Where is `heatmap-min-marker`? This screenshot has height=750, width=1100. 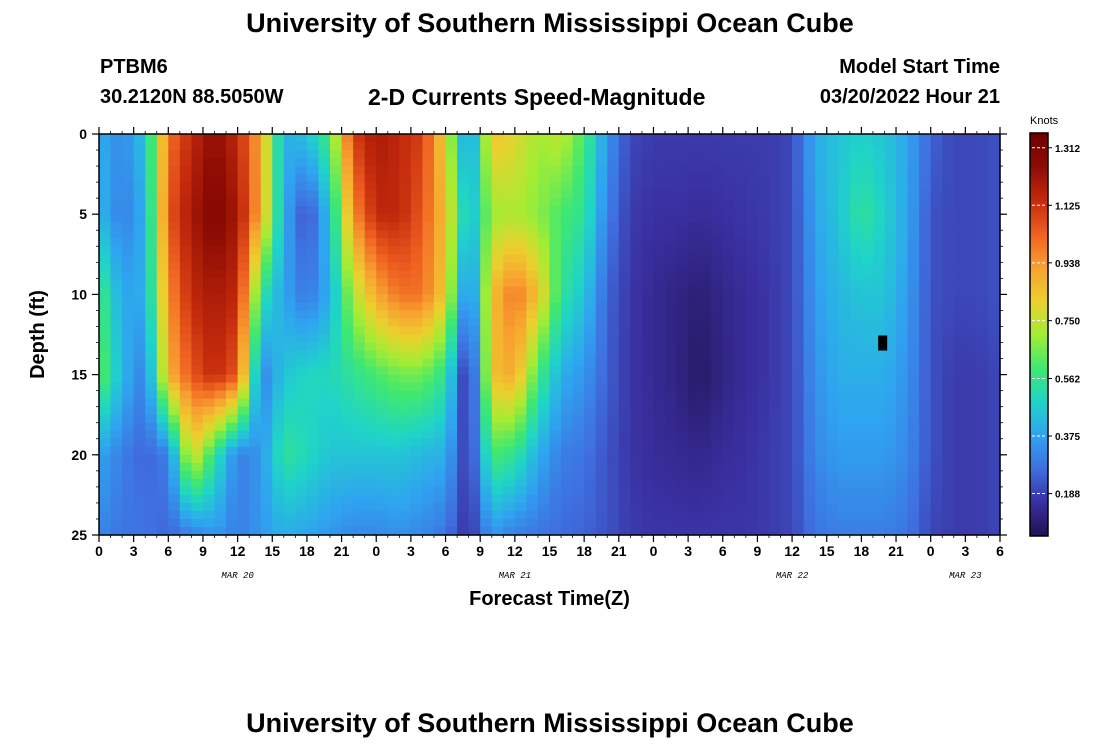
heatmap-min-marker is located at coordinates (883, 343).